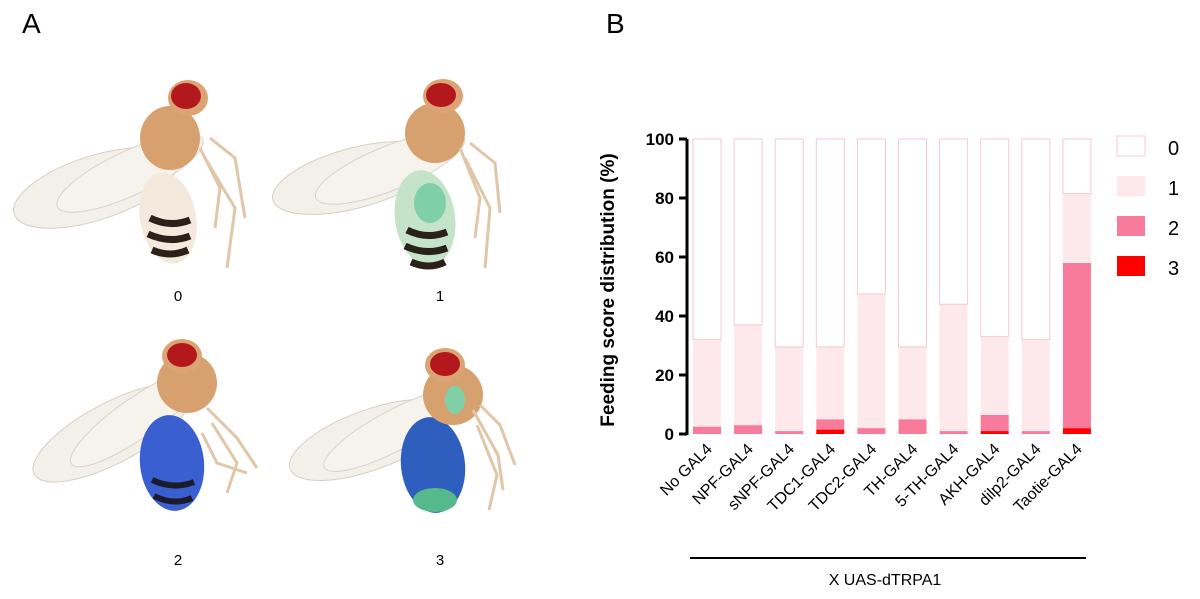  Describe the element at coordinates (664, 316) in the screenshot. I see `y-tick-label-40: 40` at that location.